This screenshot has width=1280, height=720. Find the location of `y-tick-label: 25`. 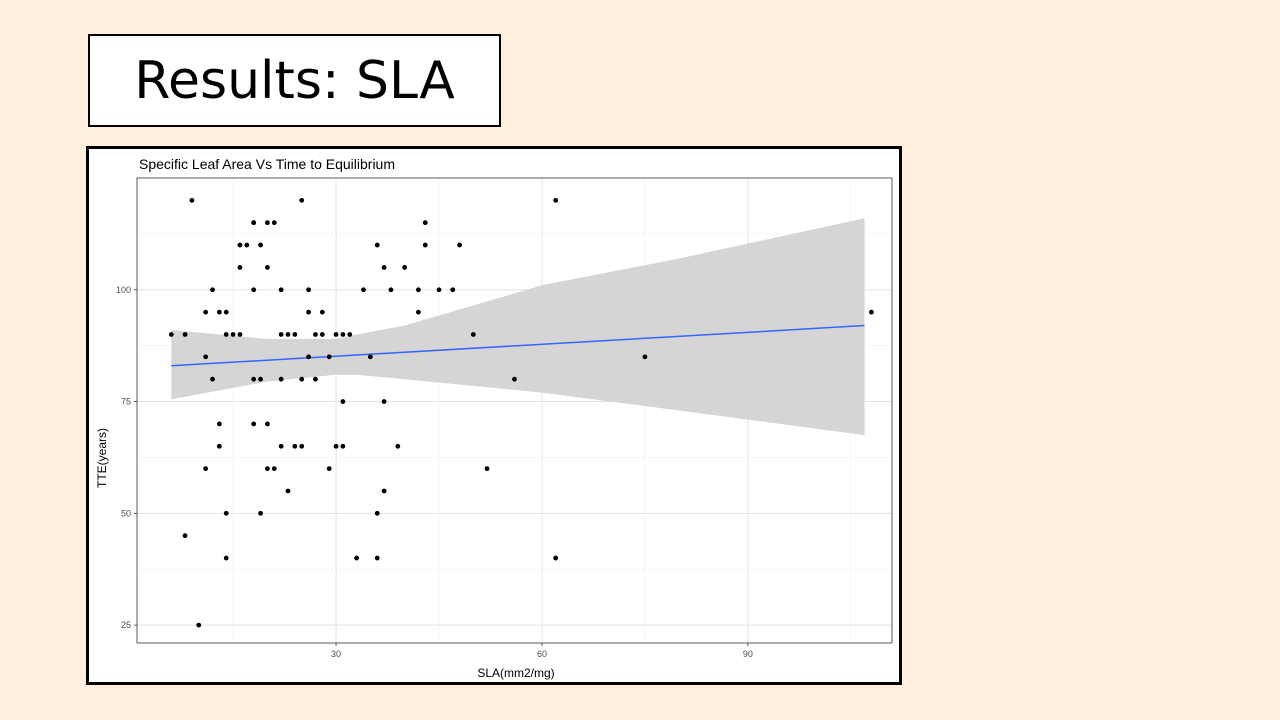

y-tick-label: 25 is located at coordinates (126, 625).